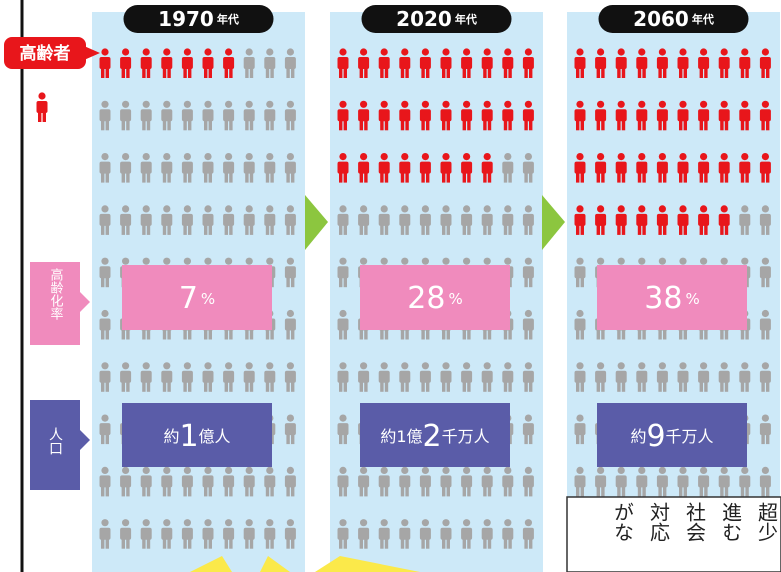  What do you see at coordinates (197, 298) in the screenshot?
I see `rate: 7%` at bounding box center [197, 298].